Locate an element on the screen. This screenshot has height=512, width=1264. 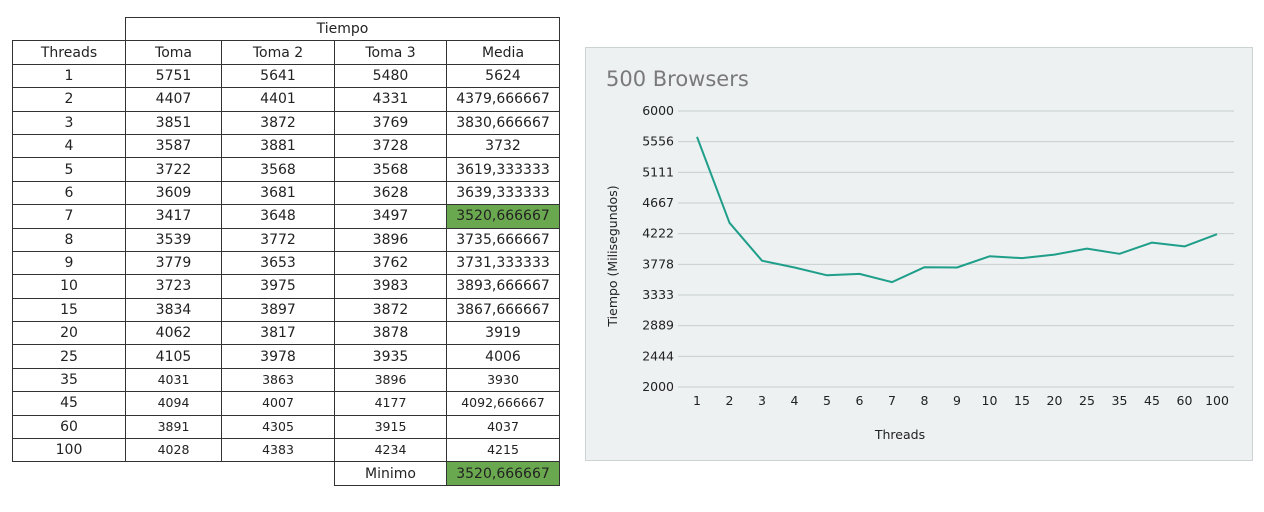
table-cell: 3919 is located at coordinates (503, 333).